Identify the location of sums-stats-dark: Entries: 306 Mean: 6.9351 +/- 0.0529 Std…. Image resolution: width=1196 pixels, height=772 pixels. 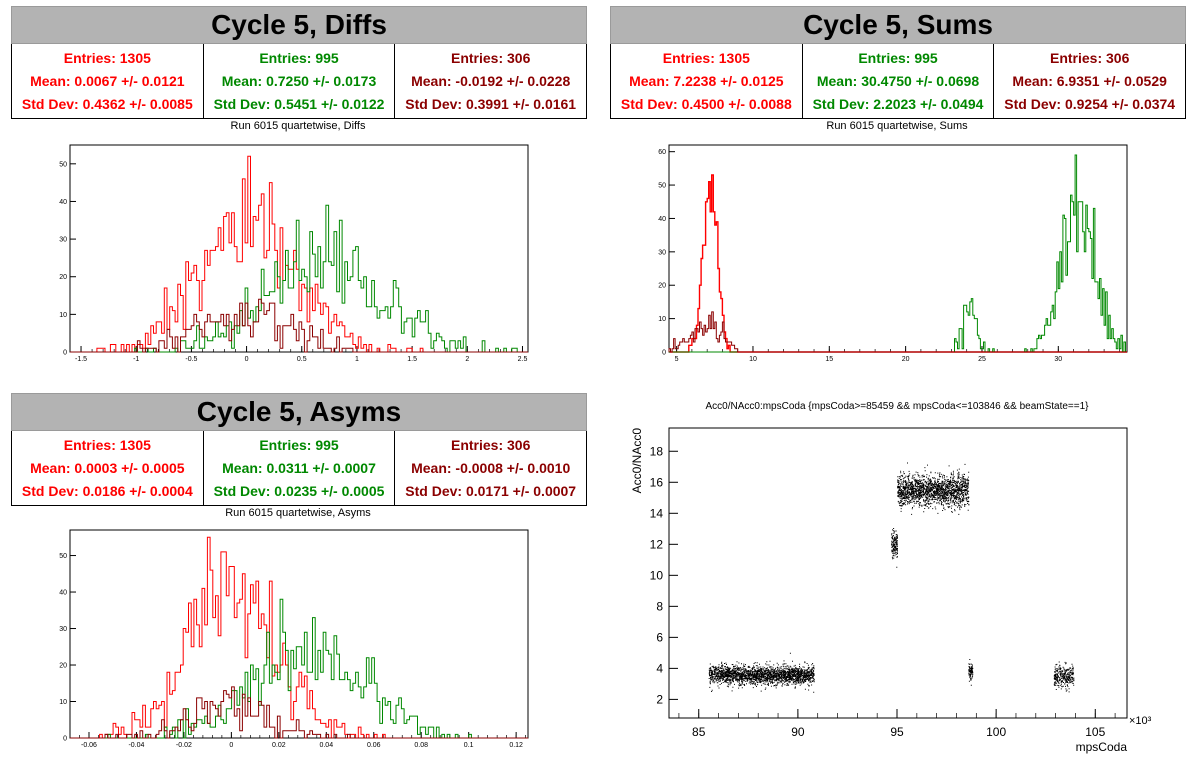
(1089, 81).